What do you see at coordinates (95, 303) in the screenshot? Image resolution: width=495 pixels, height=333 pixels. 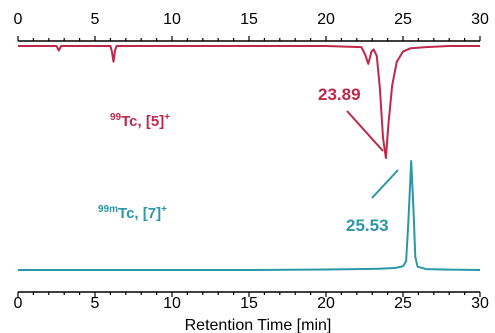 I see `bottom-axis-tick-label: 5` at bounding box center [95, 303].